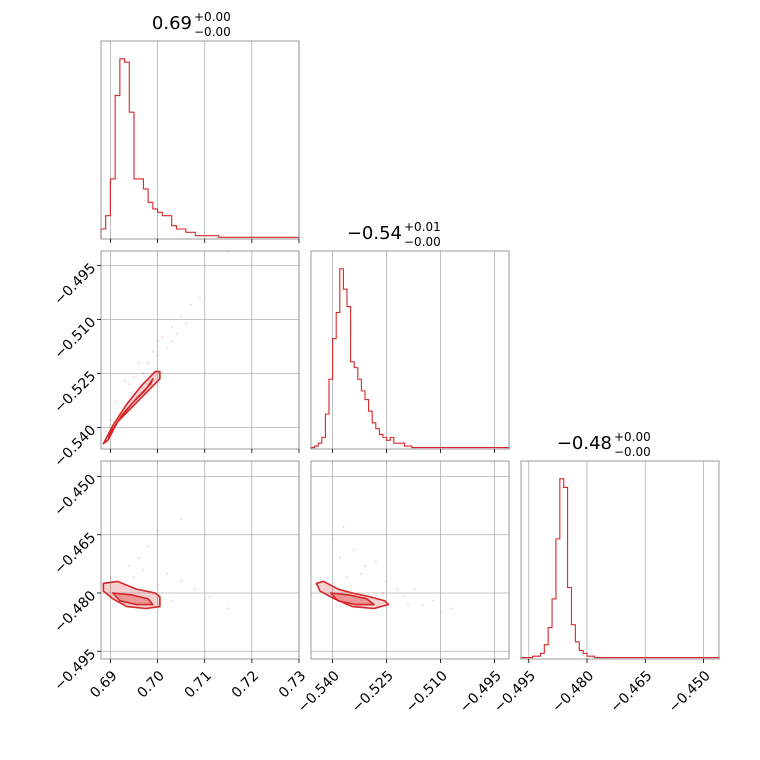 Image resolution: width=760 pixels, height=760 pixels. Describe the element at coordinates (150, 684) in the screenshot. I see `xtick-label-0-1: 0.70` at that location.